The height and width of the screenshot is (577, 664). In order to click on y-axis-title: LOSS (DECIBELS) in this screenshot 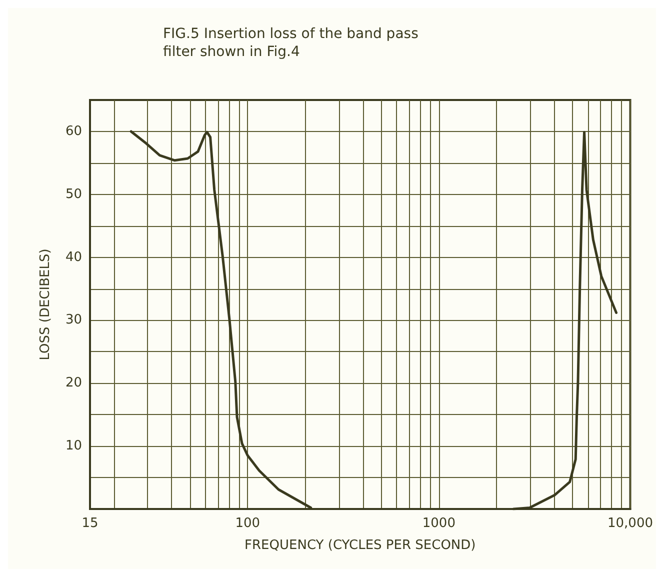, I will do `click(45, 304)`.